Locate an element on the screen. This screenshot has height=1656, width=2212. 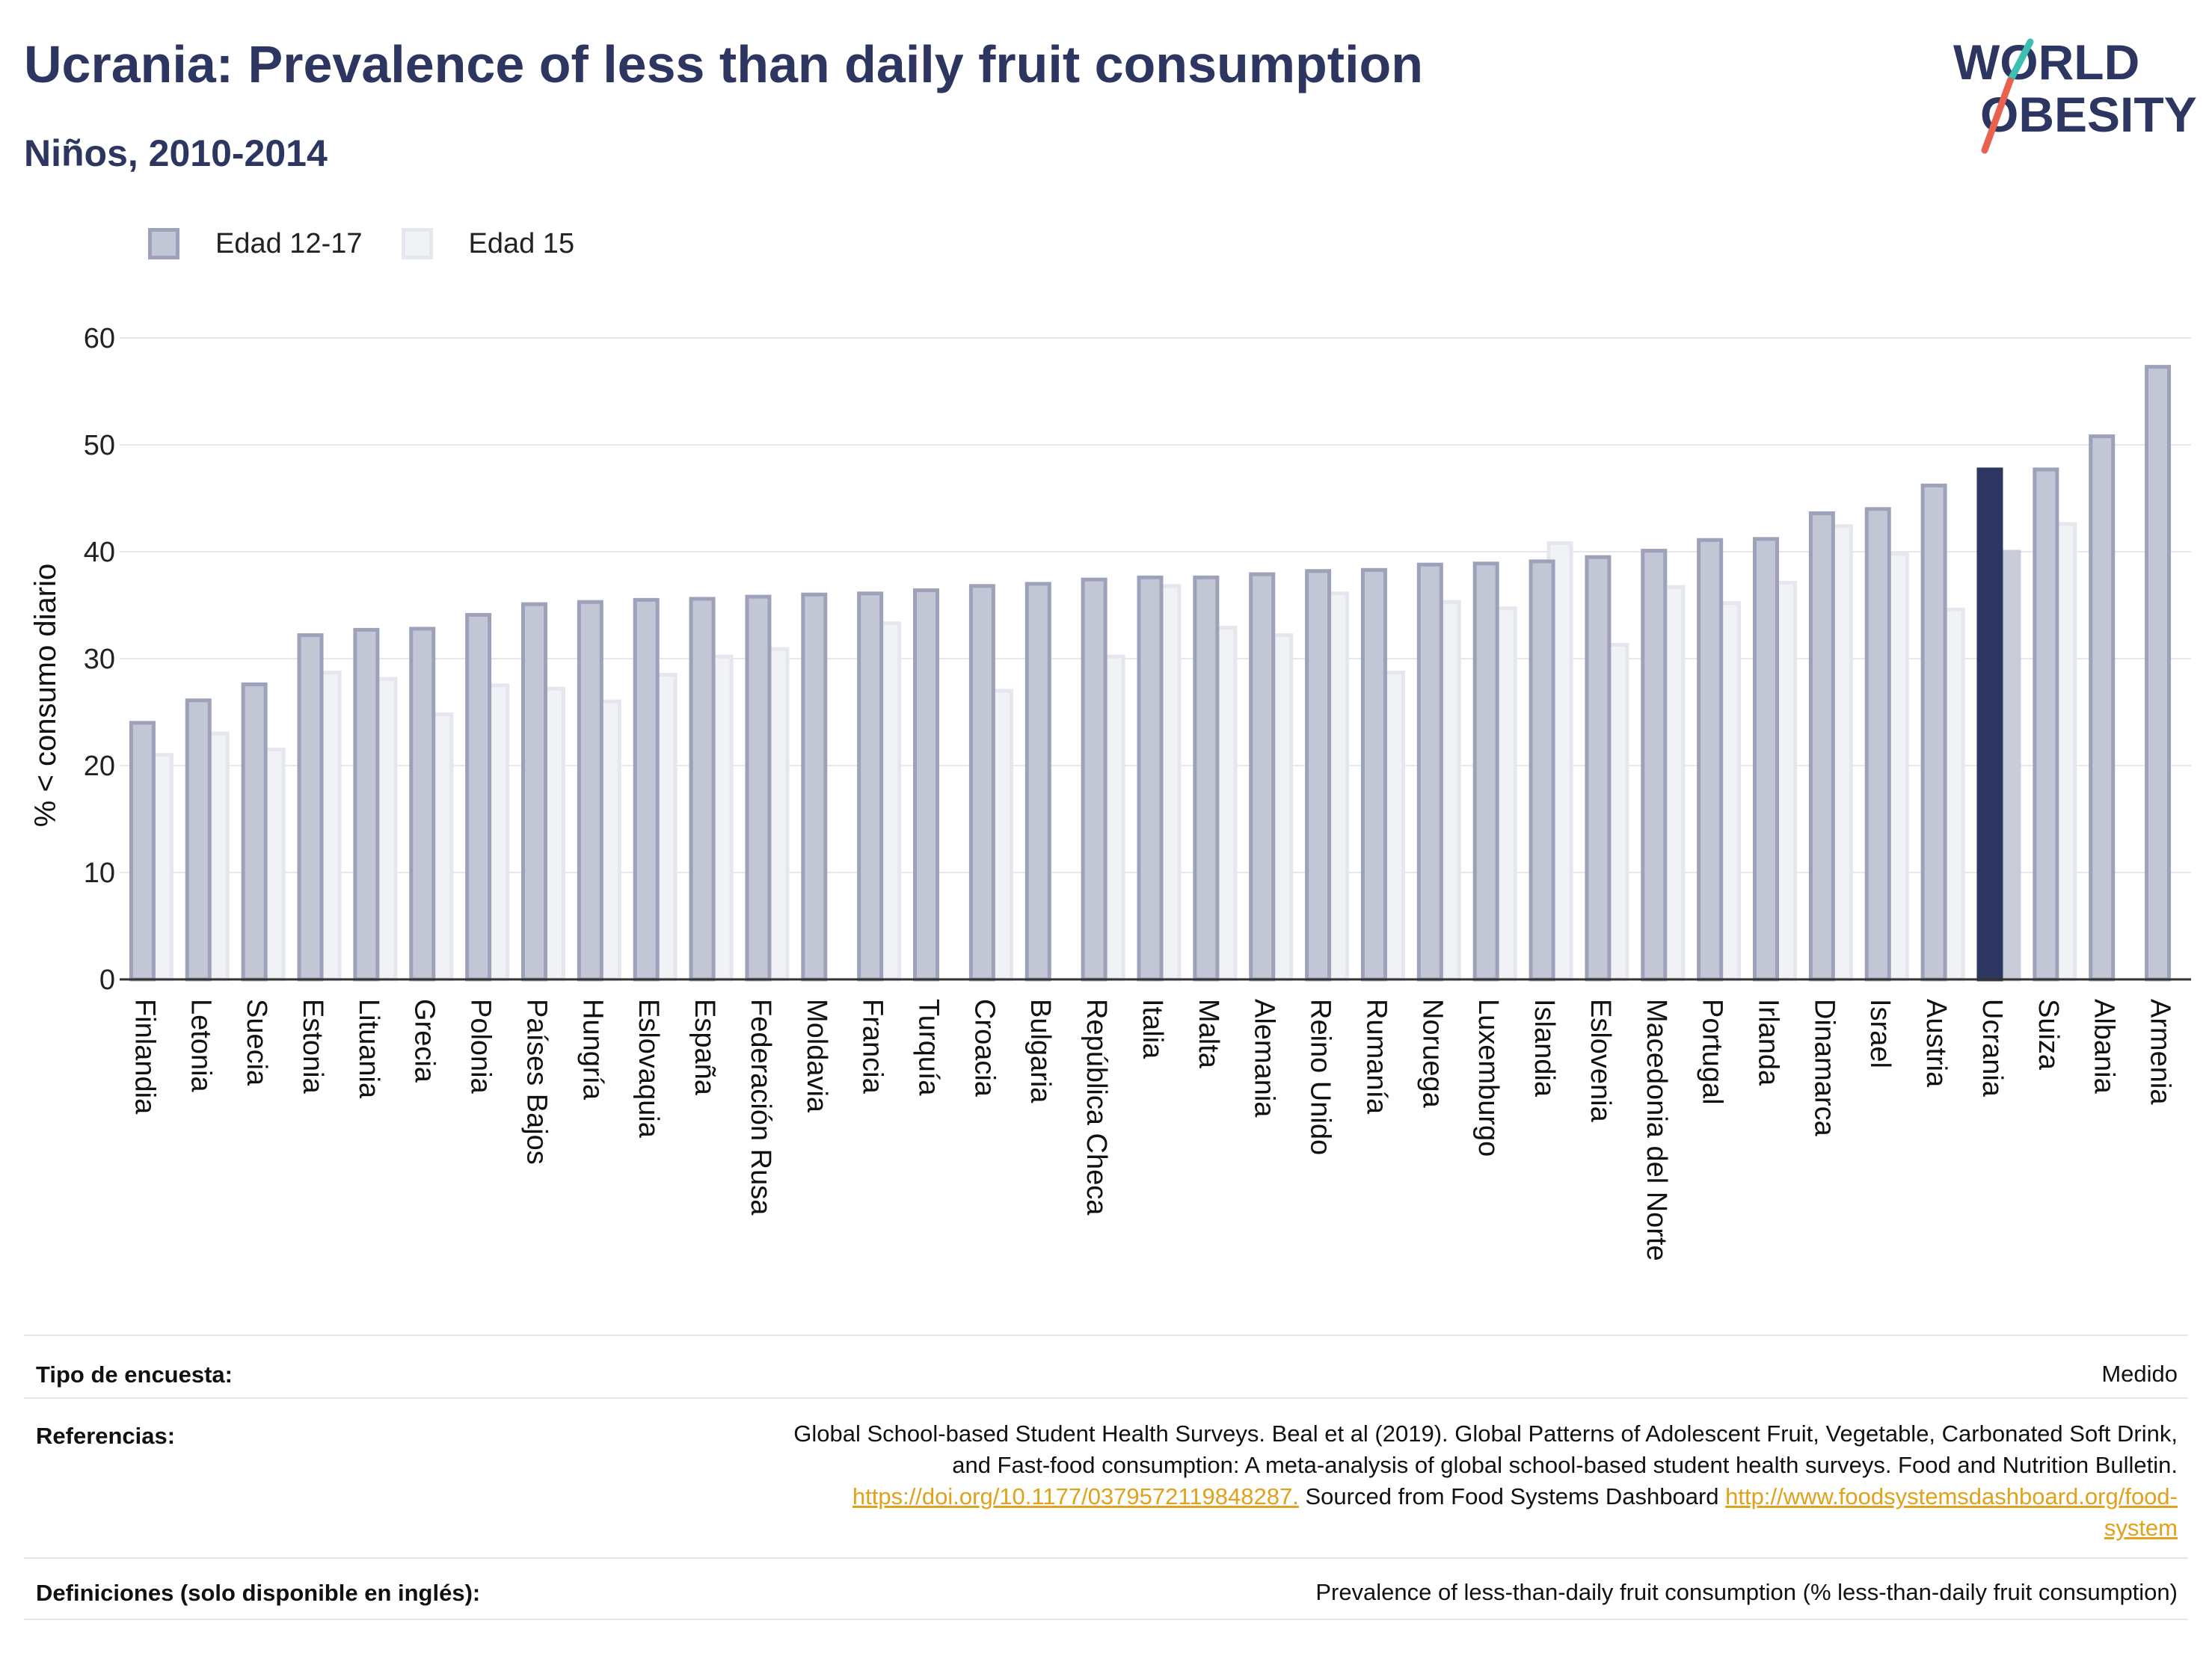
y-tick-label: 40 is located at coordinates (99, 552).